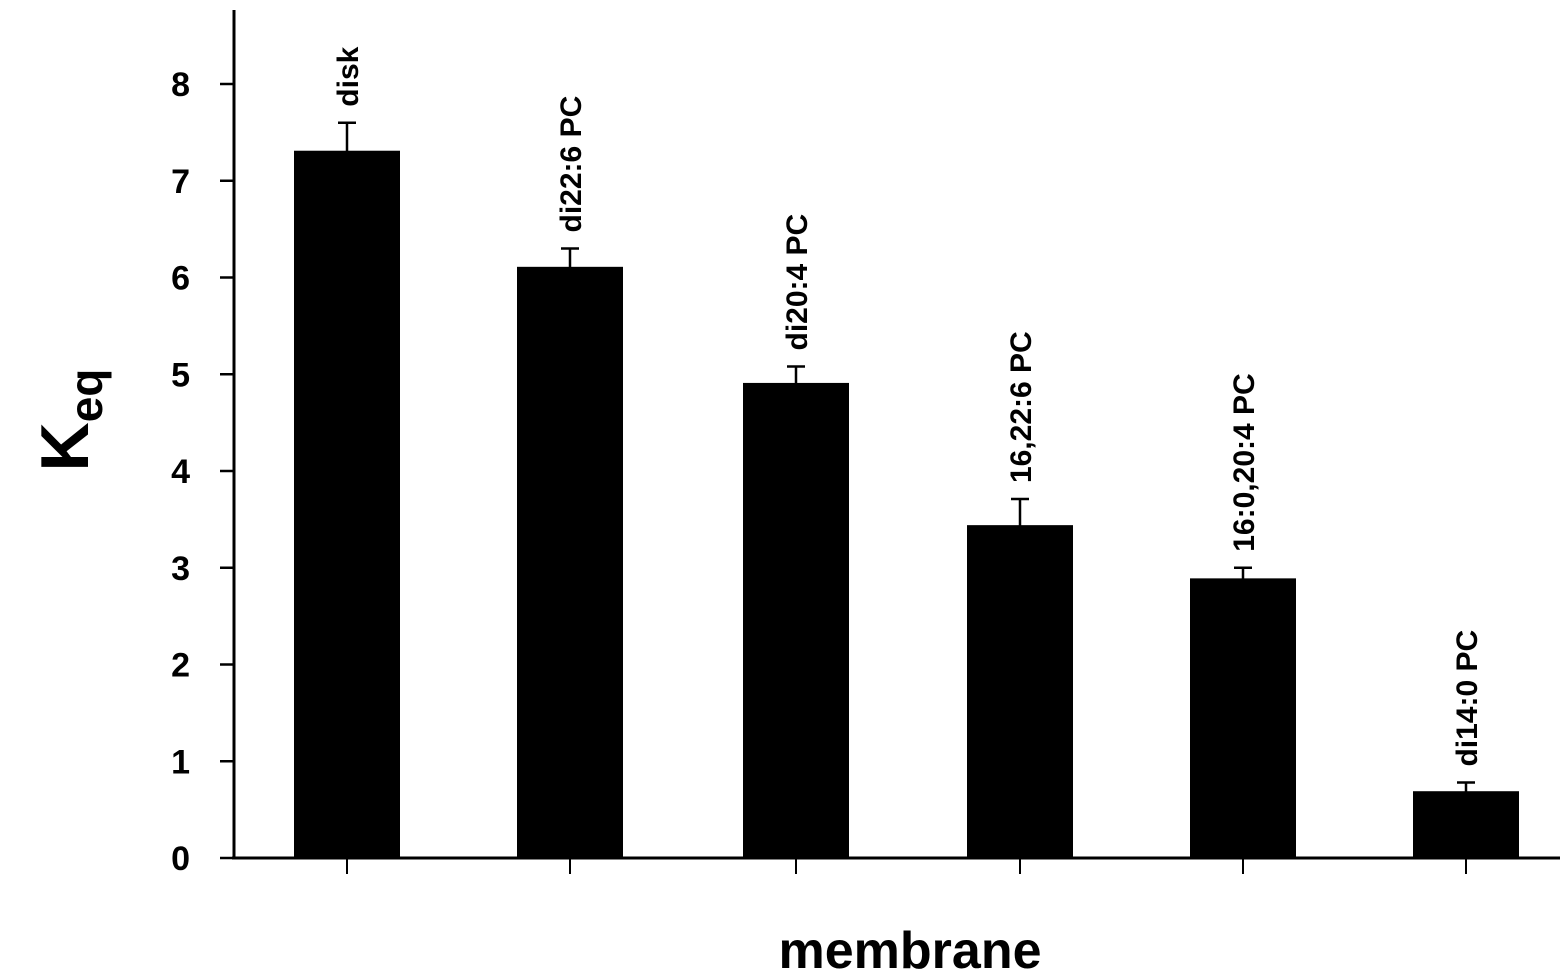 This screenshot has width=1560, height=973. What do you see at coordinates (180, 472) in the screenshot?
I see `y-tick-label: 4` at bounding box center [180, 472].